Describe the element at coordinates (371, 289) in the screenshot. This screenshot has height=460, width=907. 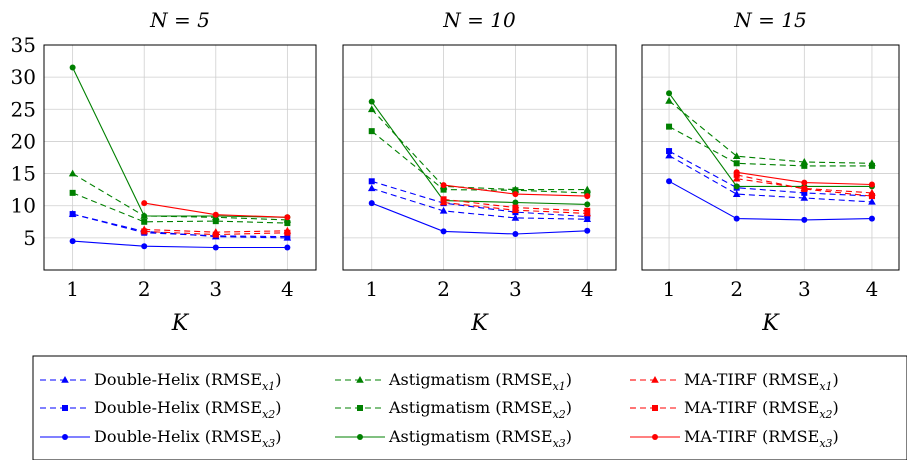
I see `x-tick-label: 1` at that location.